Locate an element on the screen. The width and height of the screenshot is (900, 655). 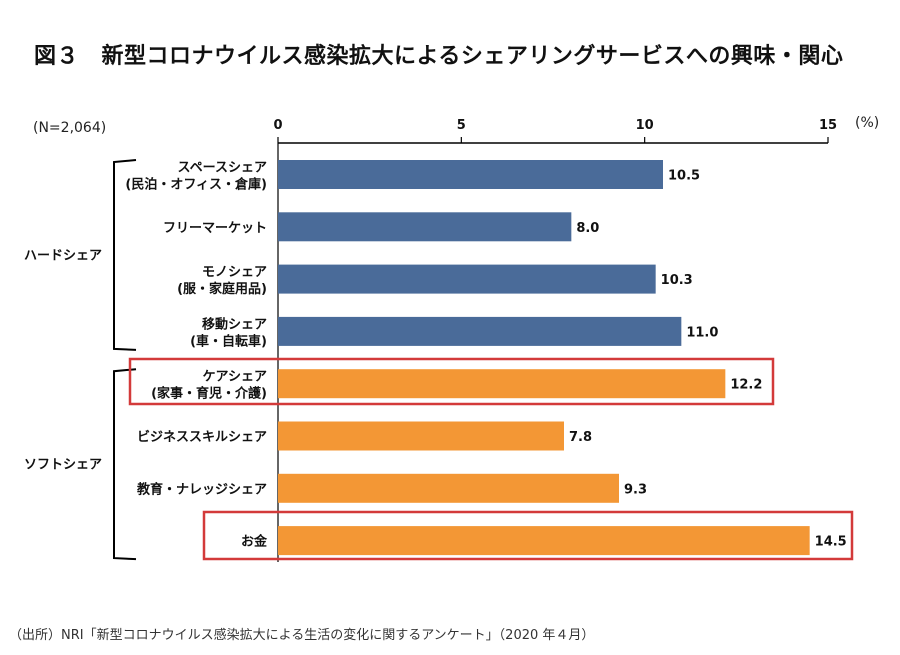
axis-unit-label: (%) is located at coordinates (867, 123).